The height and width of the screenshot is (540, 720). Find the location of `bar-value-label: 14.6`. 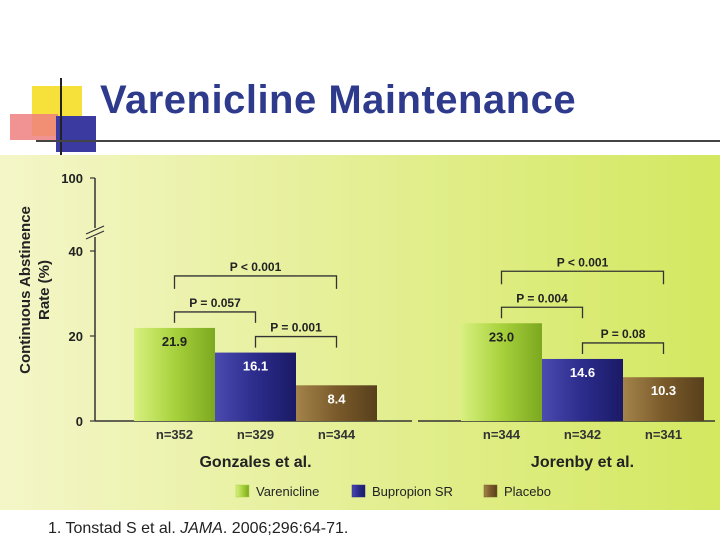

bar-value-label: 14.6 is located at coordinates (582, 372).